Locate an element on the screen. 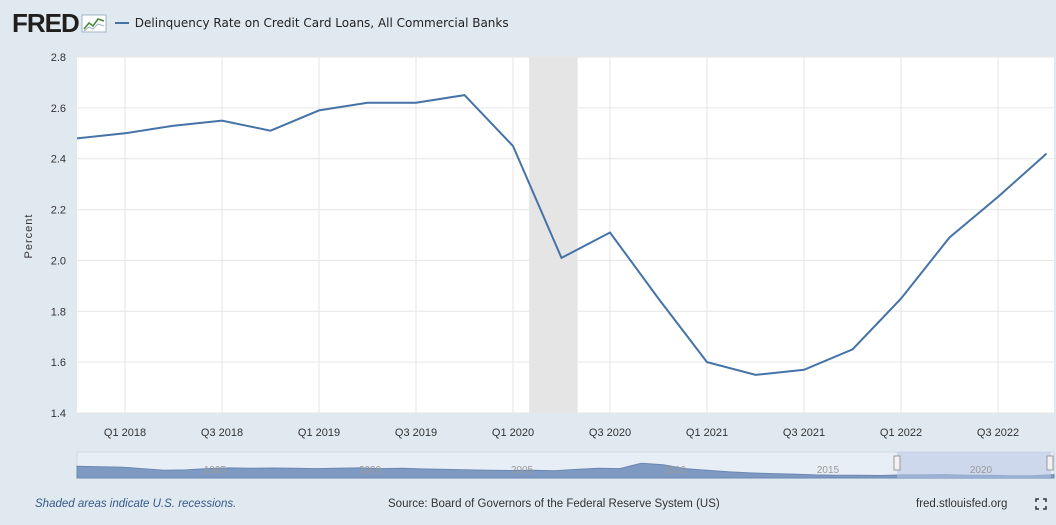 Image resolution: width=1056 pixels, height=525 pixels. y-axis-label: Percent is located at coordinates (29, 236).